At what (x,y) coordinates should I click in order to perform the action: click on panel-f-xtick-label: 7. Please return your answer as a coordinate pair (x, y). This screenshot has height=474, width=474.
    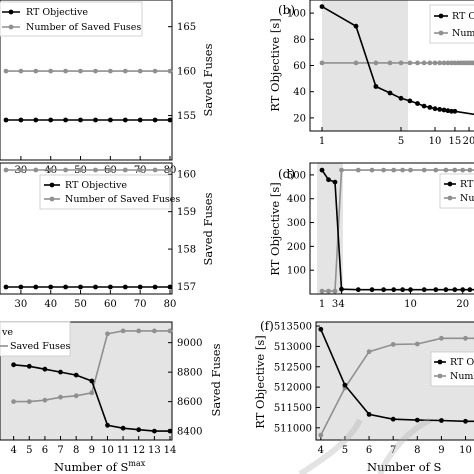
    Looking at the image, I should click on (393, 450).